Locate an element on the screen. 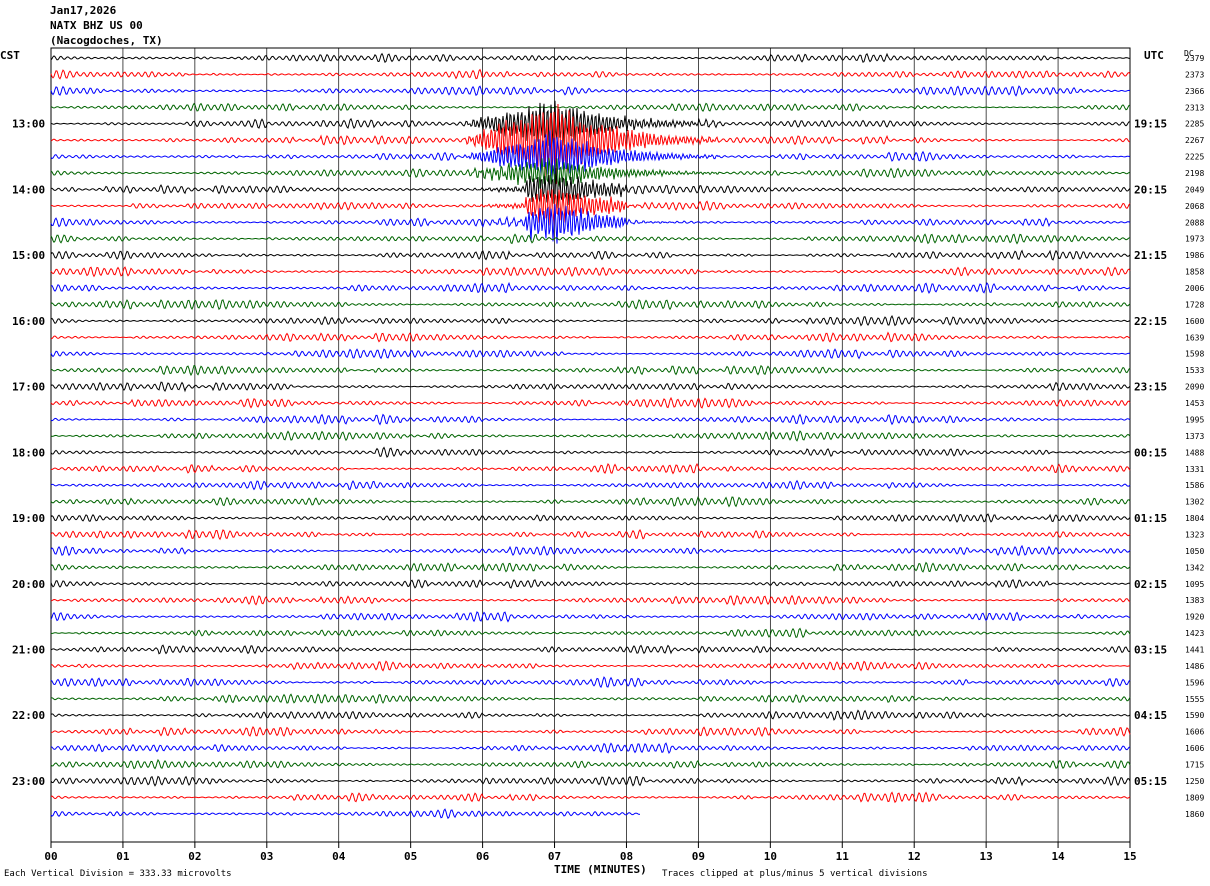  dc-value-label: 1858 is located at coordinates (1194, 272).